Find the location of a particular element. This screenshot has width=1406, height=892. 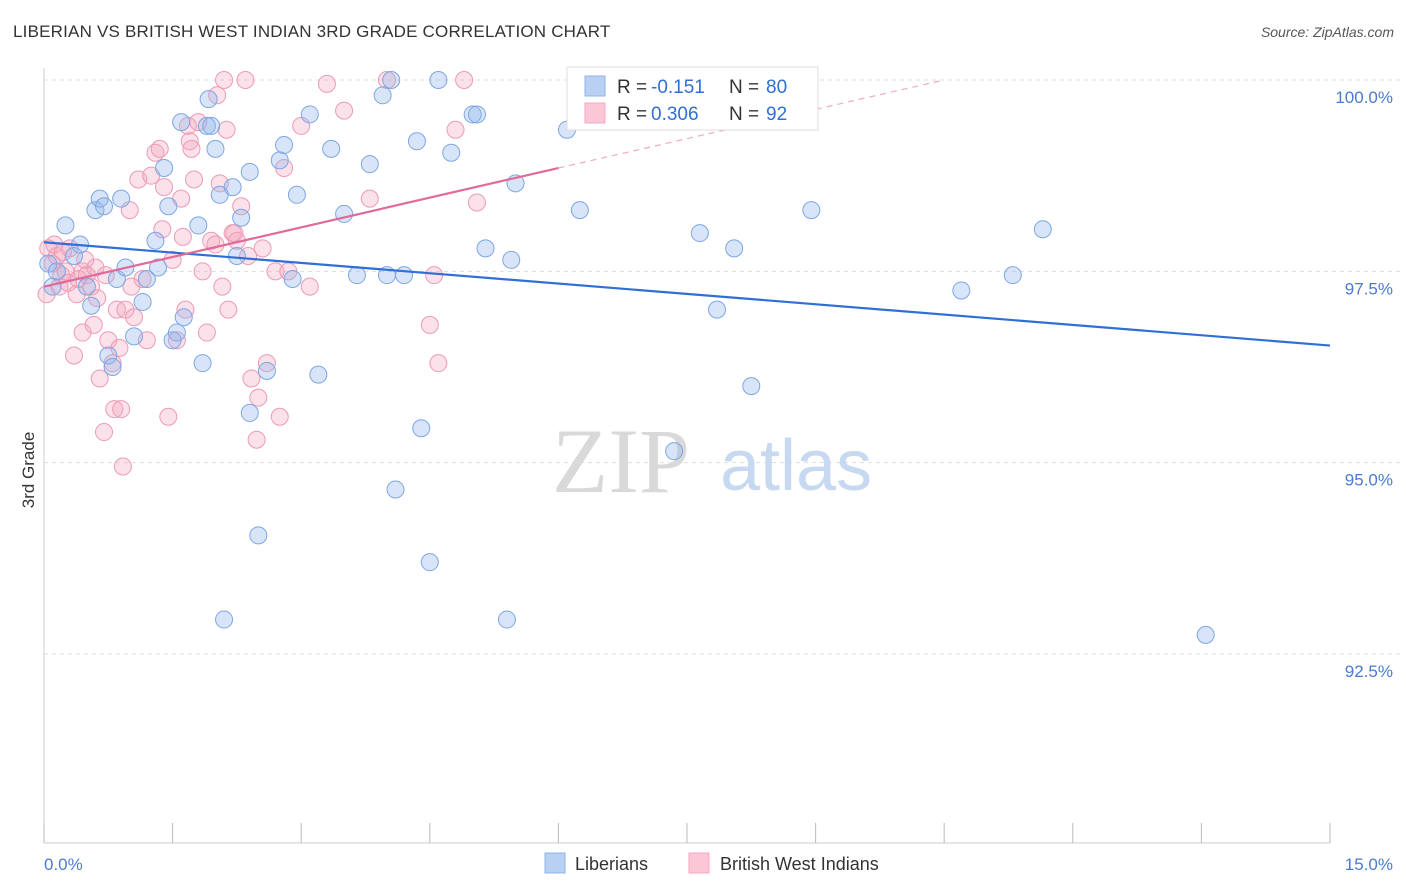

series-swatch-british-west-indians is located at coordinates (699, 863).